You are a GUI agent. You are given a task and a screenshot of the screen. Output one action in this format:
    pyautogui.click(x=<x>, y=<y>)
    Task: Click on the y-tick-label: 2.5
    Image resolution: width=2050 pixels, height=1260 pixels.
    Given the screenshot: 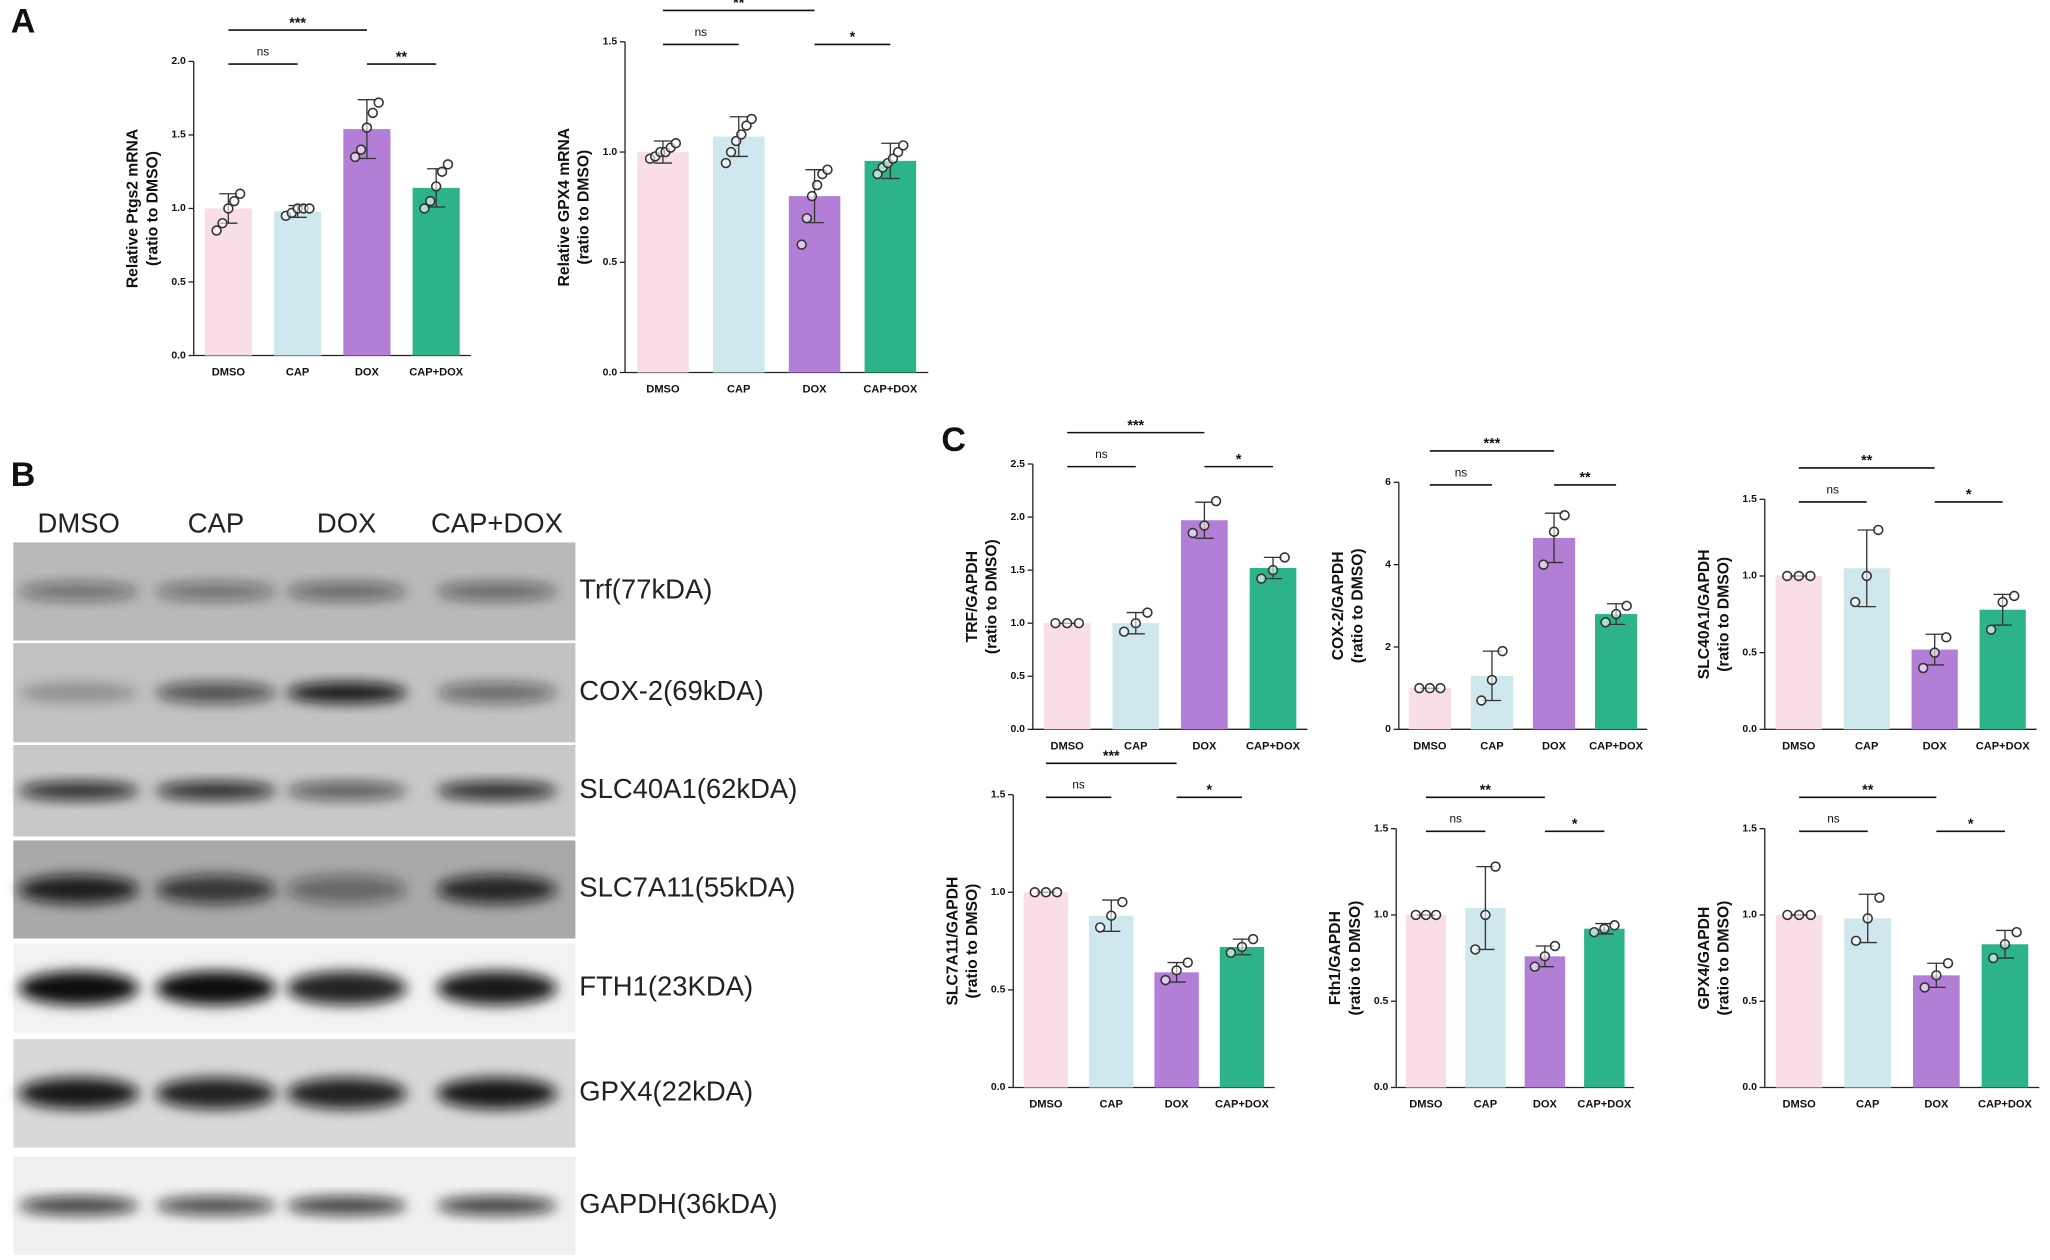 What is the action you would take?
    pyautogui.click(x=1017, y=464)
    